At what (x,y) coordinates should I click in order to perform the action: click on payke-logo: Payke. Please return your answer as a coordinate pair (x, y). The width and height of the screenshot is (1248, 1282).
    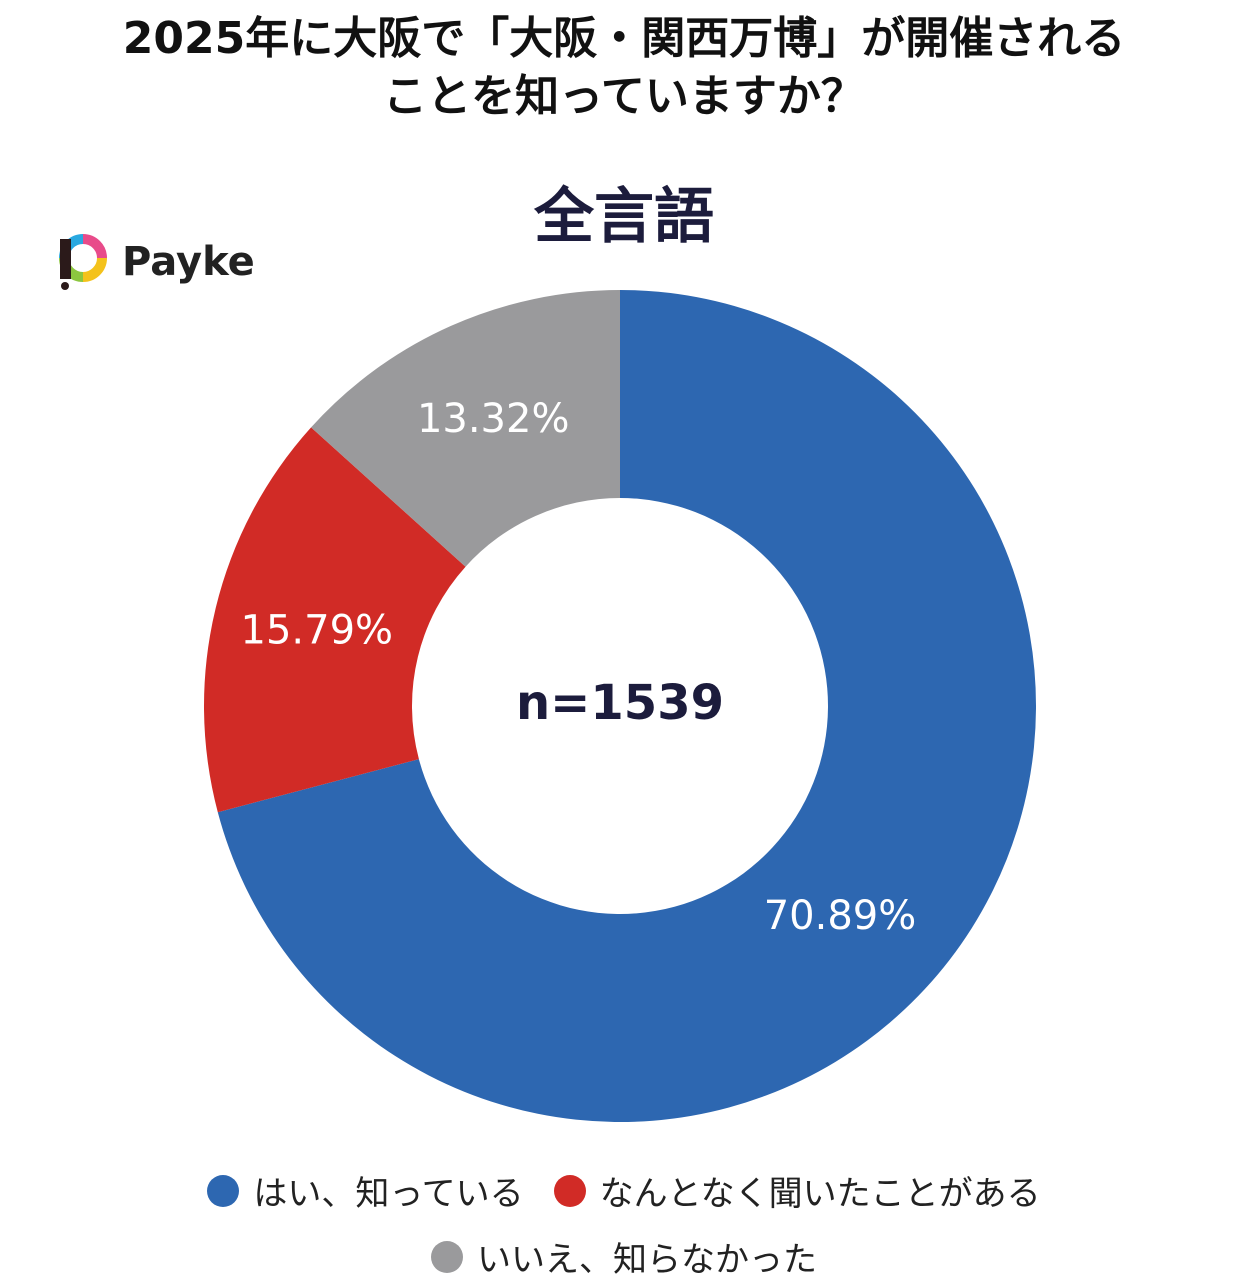
    Looking at the image, I should click on (156, 262).